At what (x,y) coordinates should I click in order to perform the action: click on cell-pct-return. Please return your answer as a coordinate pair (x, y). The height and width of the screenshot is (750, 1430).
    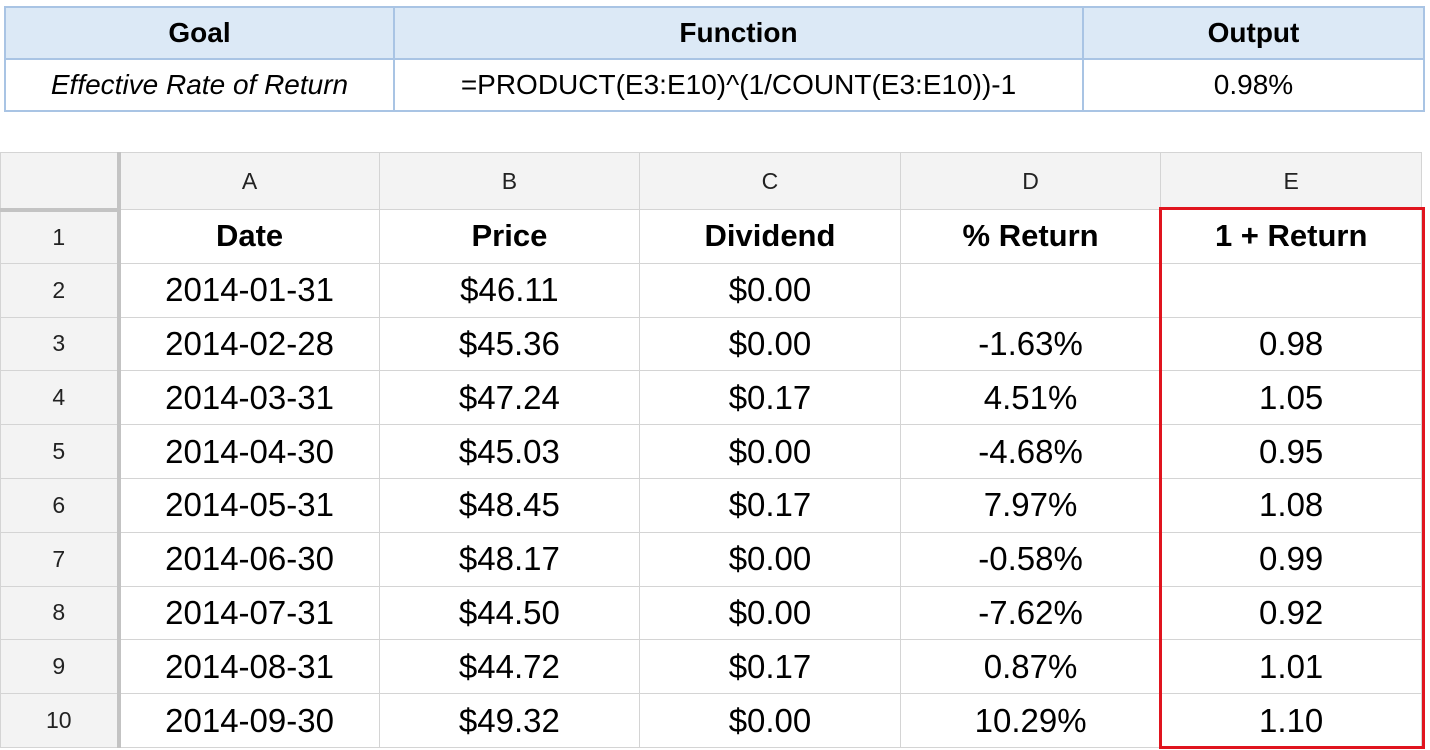
    Looking at the image, I should click on (1030, 290).